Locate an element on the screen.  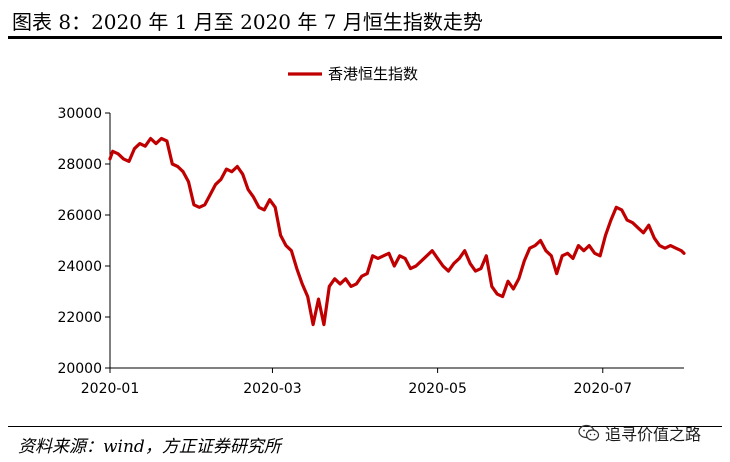
figure-title: 图表 8：2020 年 1 月至 2020 年 7 月恒生指数走势 is located at coordinates (247, 22).